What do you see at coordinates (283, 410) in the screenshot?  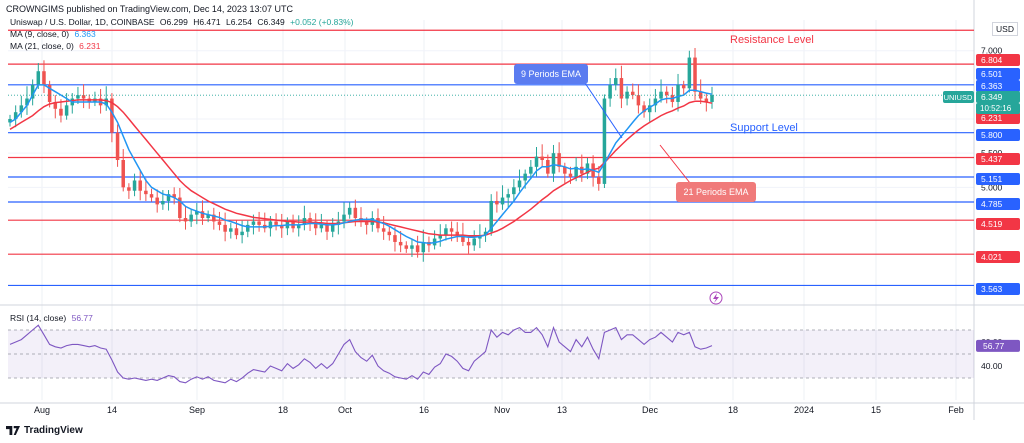 I see `x-tick-label: 18` at bounding box center [283, 410].